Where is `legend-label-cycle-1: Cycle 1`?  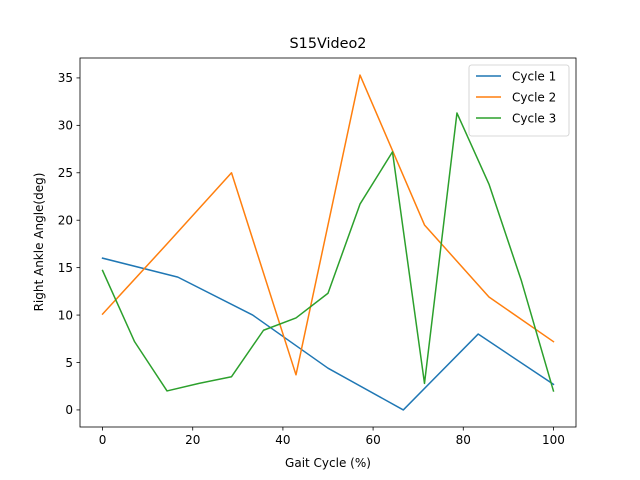 legend-label-cycle-1: Cycle 1 is located at coordinates (534, 76).